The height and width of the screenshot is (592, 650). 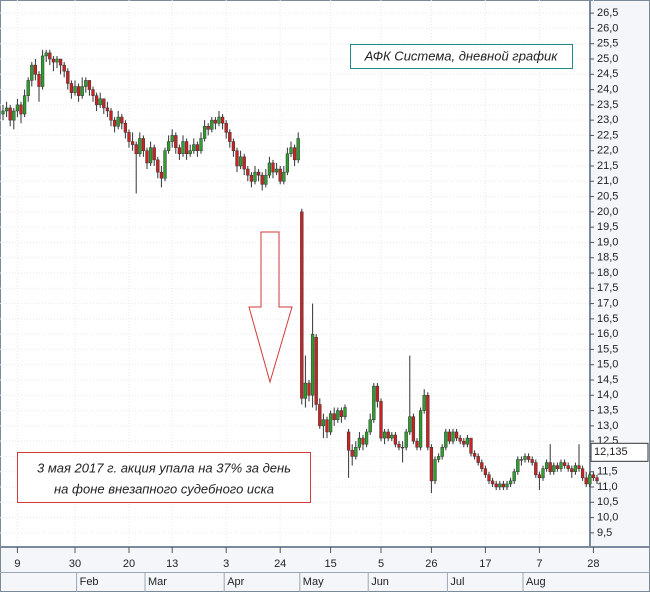 I want to click on y-tick-label: 21,0, so click(x=607, y=181).